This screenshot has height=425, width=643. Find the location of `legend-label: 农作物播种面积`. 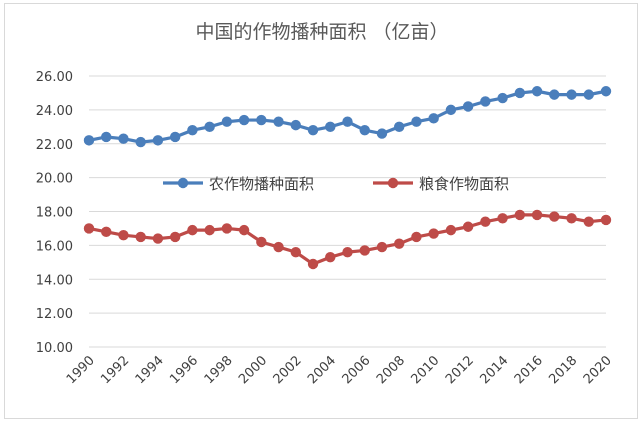

legend-label: 农作物播种面积 is located at coordinates (261, 184).